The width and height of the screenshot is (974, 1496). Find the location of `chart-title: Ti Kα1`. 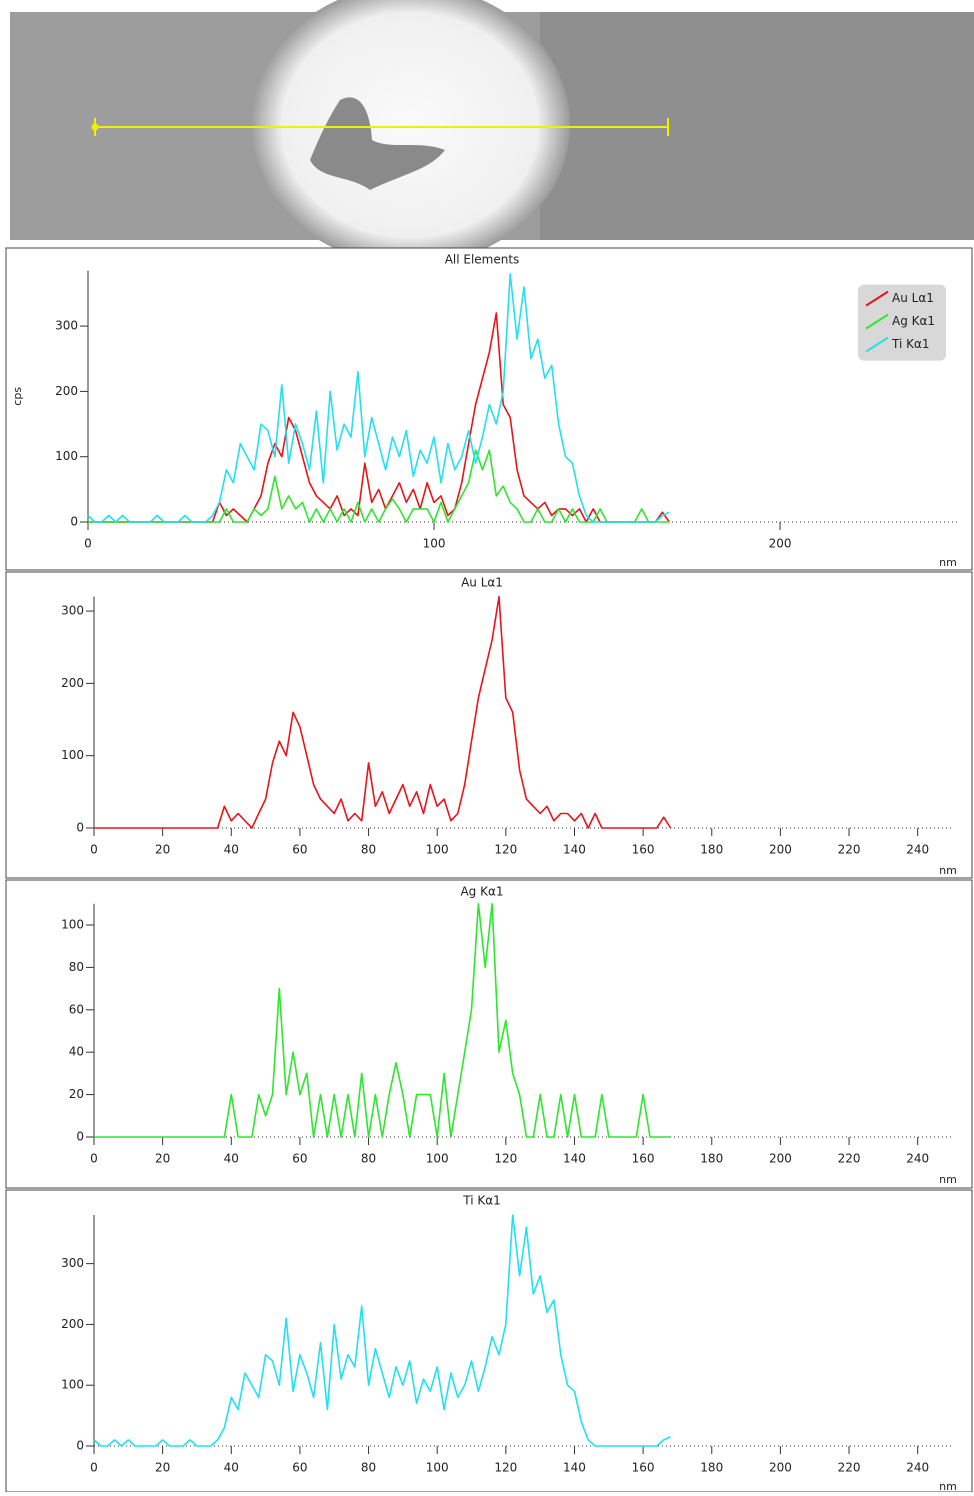

chart-title: Ti Kα1 is located at coordinates (481, 1201).